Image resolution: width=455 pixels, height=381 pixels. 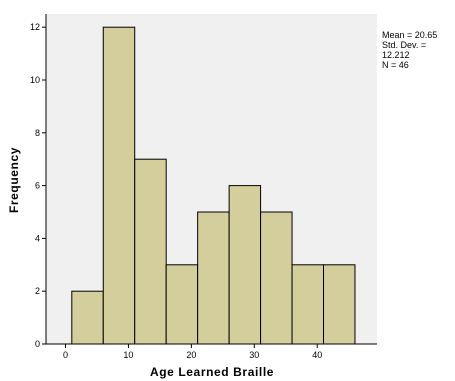 What do you see at coordinates (37, 344) in the screenshot?
I see `y-tick-label: 0` at bounding box center [37, 344].